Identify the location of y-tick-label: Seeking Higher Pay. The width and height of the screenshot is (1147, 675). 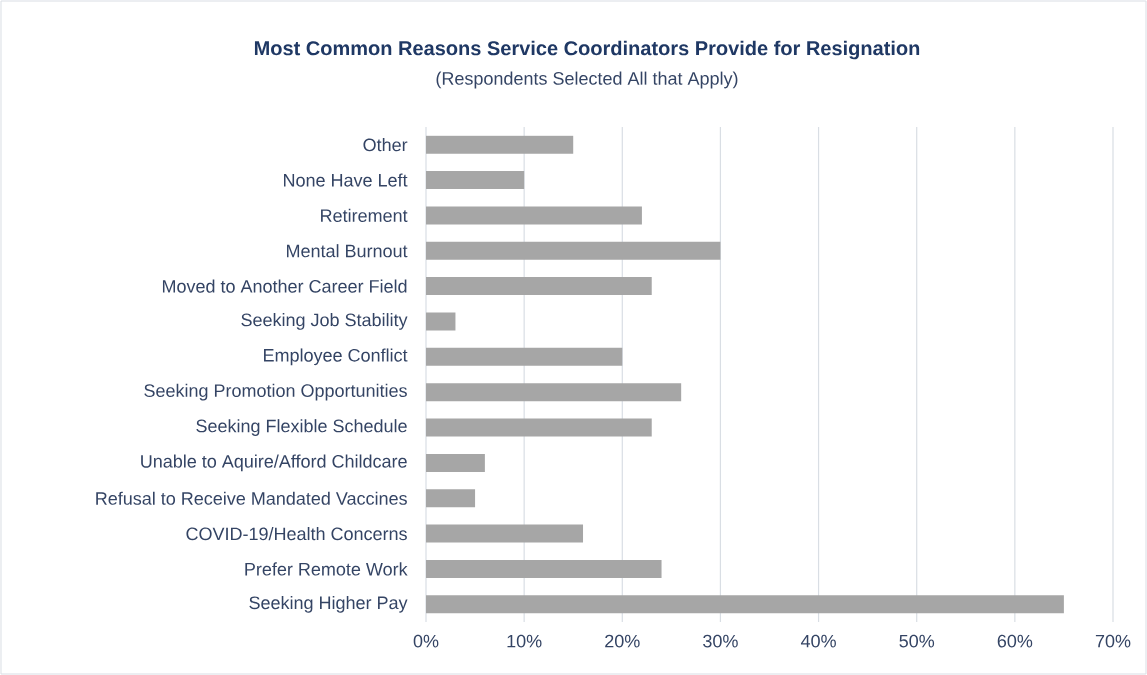
(328, 604).